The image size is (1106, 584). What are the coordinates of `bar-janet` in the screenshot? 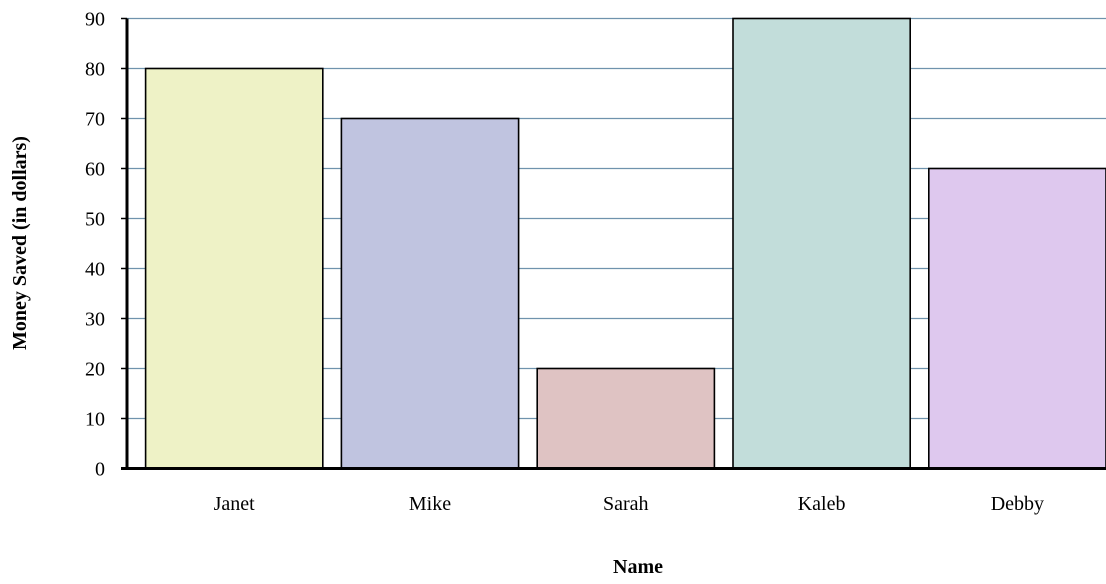 It's located at (234, 268).